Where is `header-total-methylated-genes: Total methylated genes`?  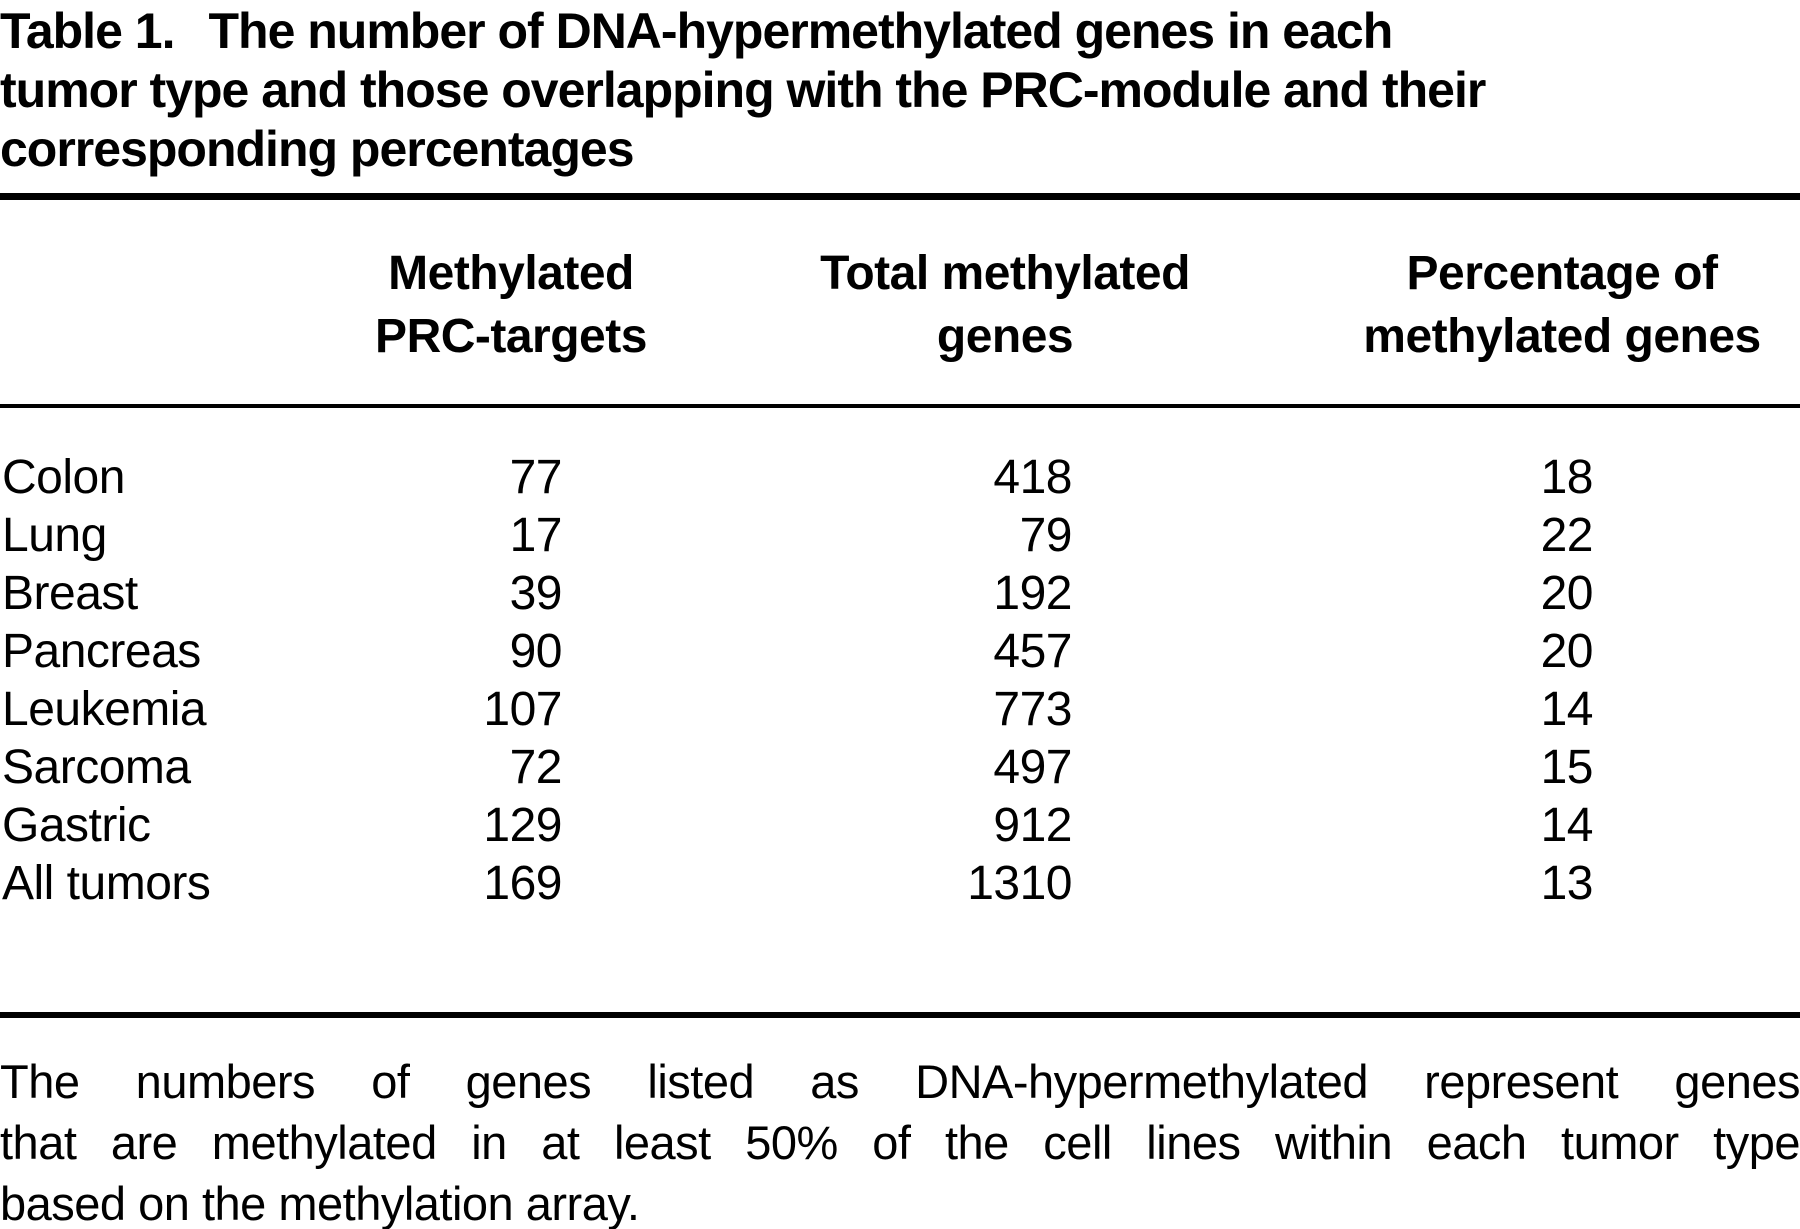
header-total-methylated-genes: Total methylated genes is located at coordinates (1005, 303).